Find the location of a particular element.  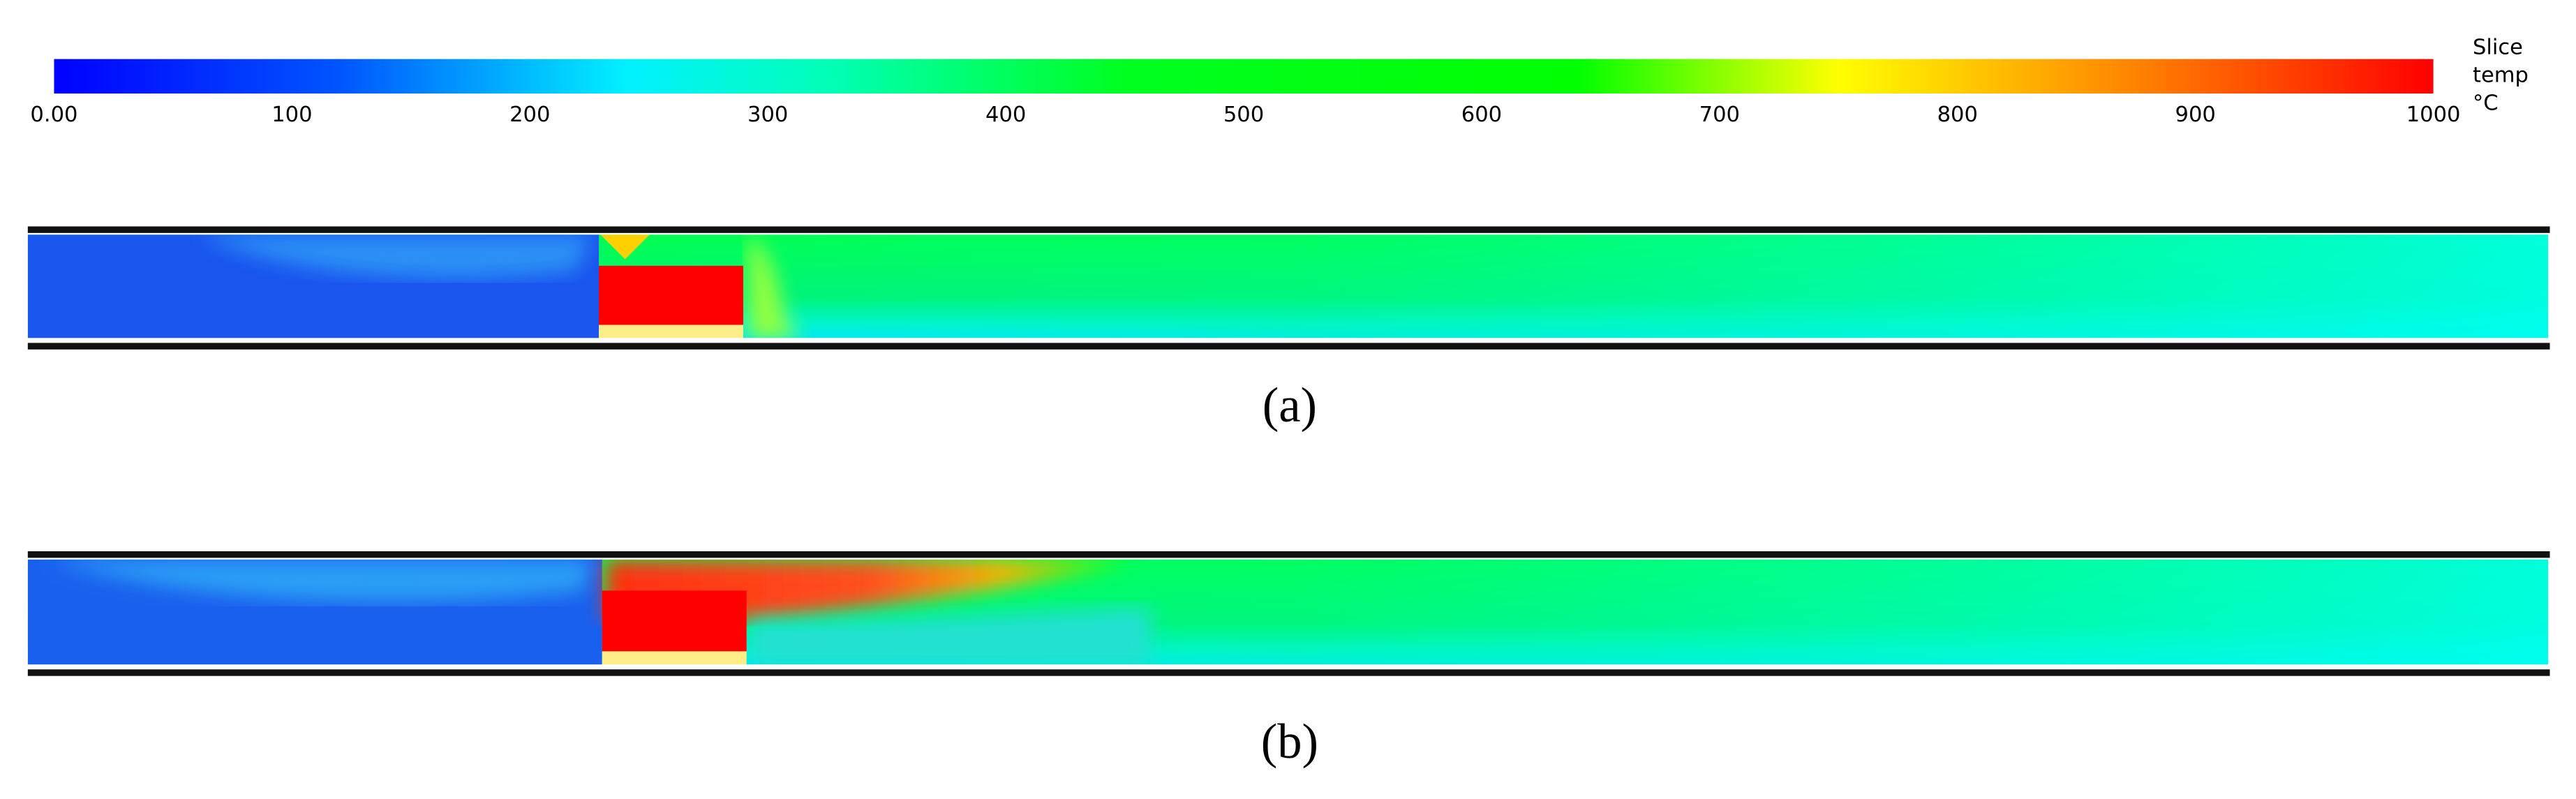

colorbar-tick-label: 100 is located at coordinates (291, 115).